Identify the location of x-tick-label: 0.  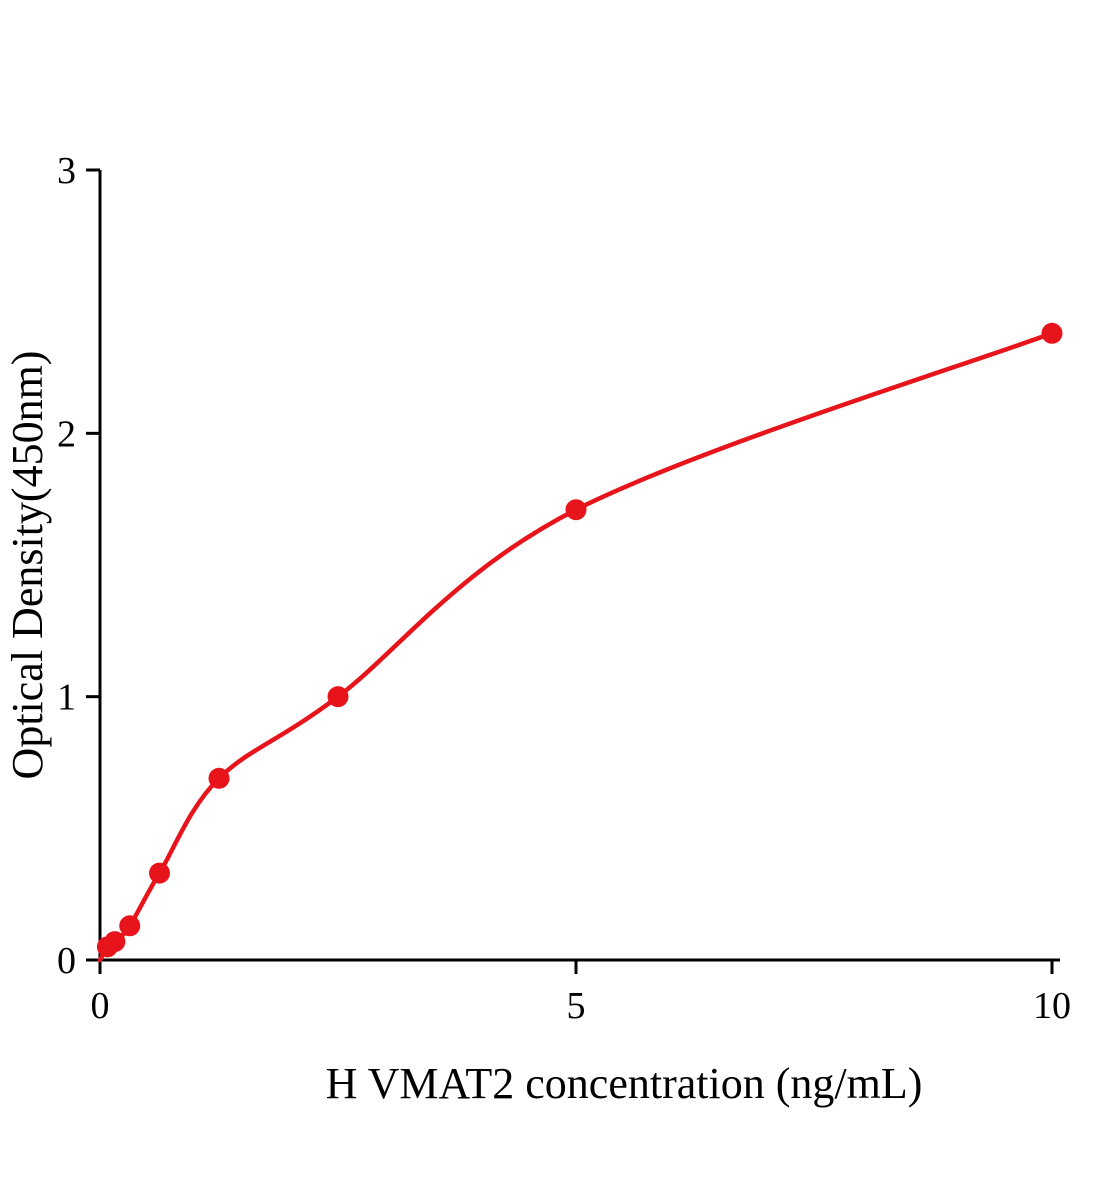
(100, 1006).